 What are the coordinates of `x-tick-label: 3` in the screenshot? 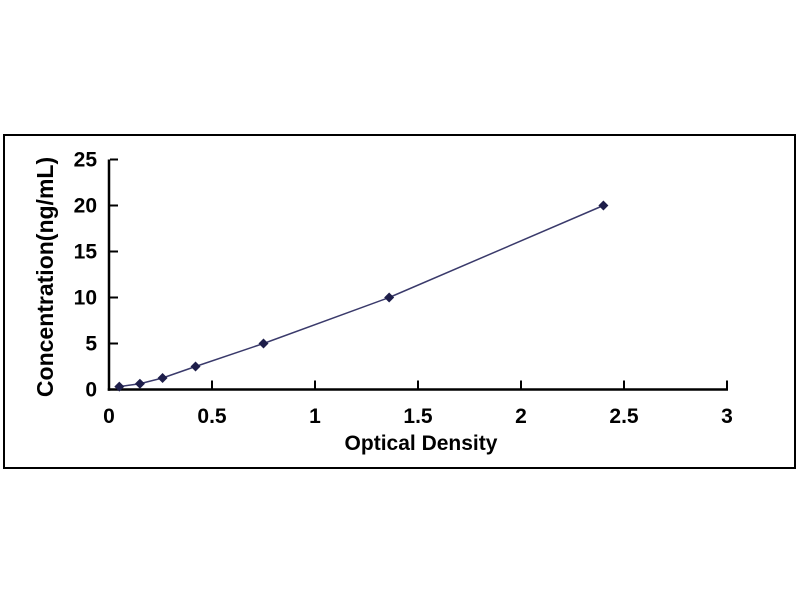 It's located at (727, 416).